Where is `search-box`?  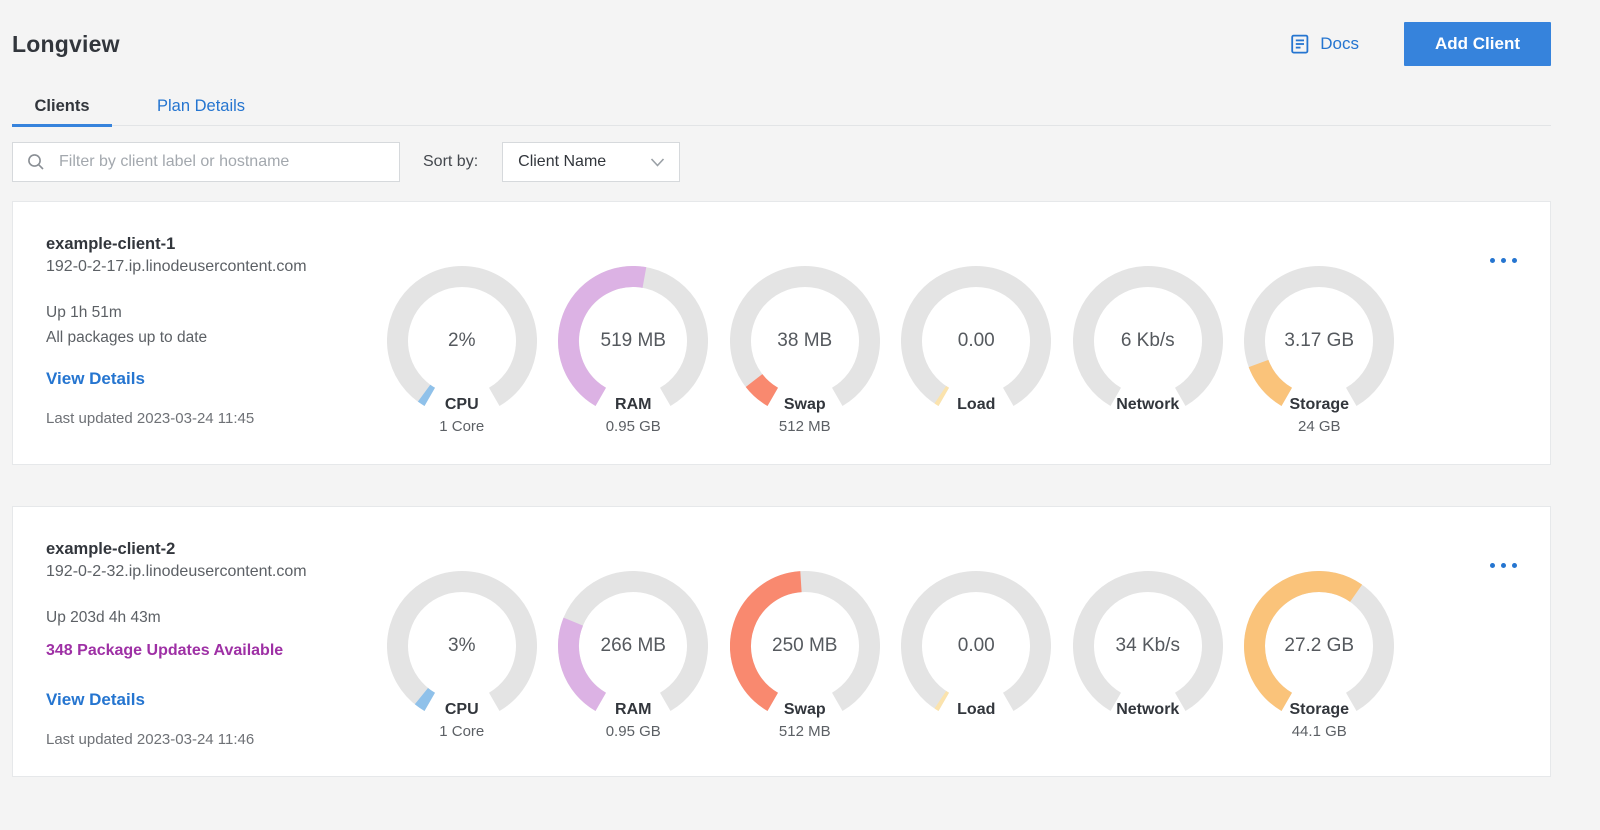 search-box is located at coordinates (206, 162).